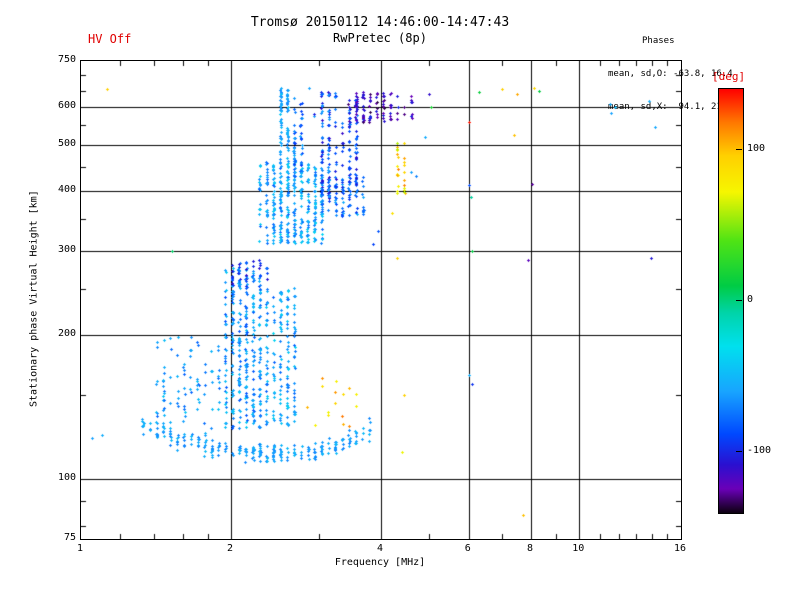 This screenshot has height=600, width=800. I want to click on colorbar-unit-label: [deg], so click(729, 76).